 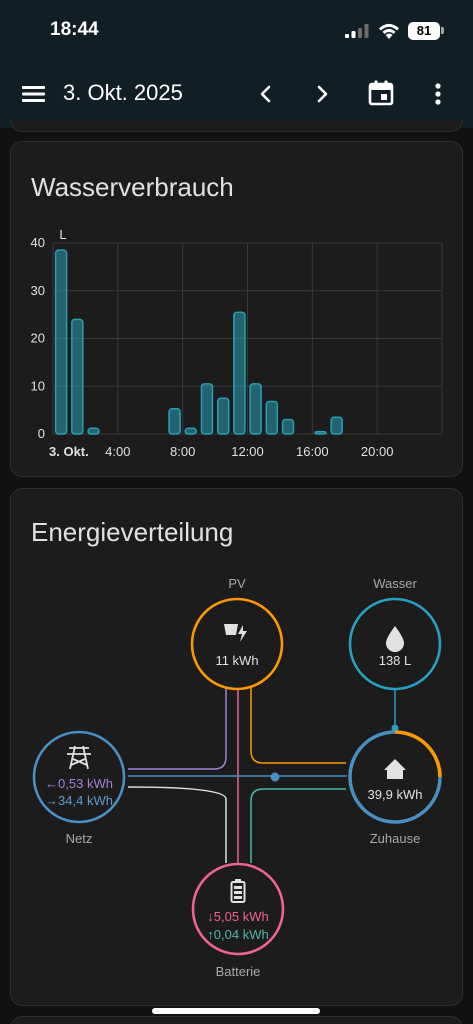 I want to click on battery-charge-value: ↑0,04 kWh, so click(x=237, y=934).